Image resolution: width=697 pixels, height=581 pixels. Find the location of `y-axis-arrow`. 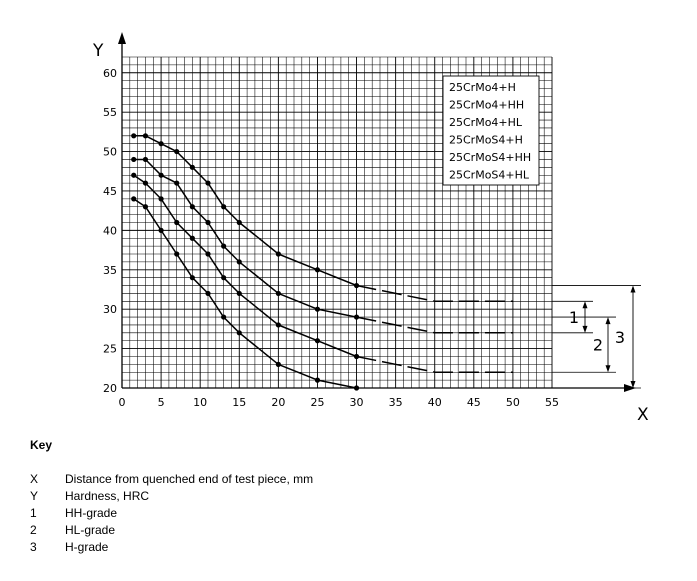

y-axis-arrow is located at coordinates (122, 38).